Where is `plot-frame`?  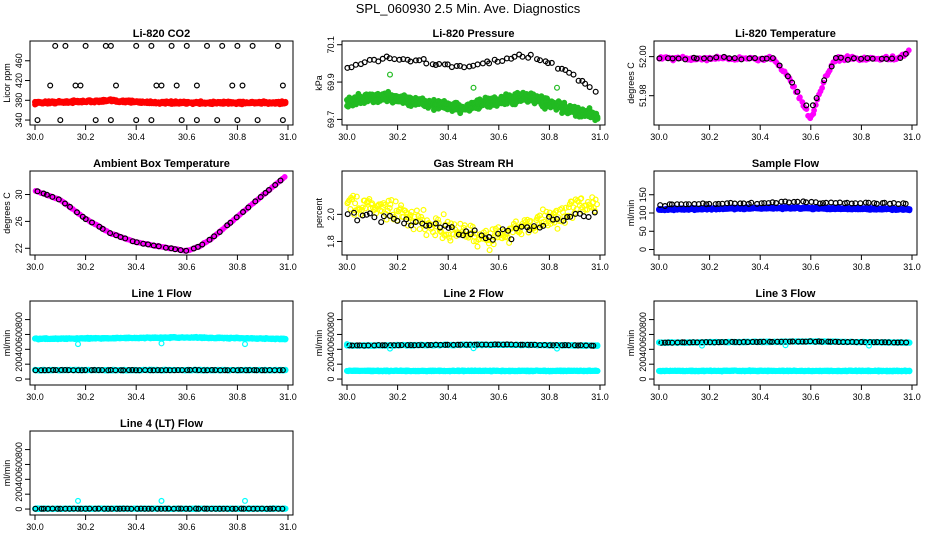 plot-frame is located at coordinates (473, 343).